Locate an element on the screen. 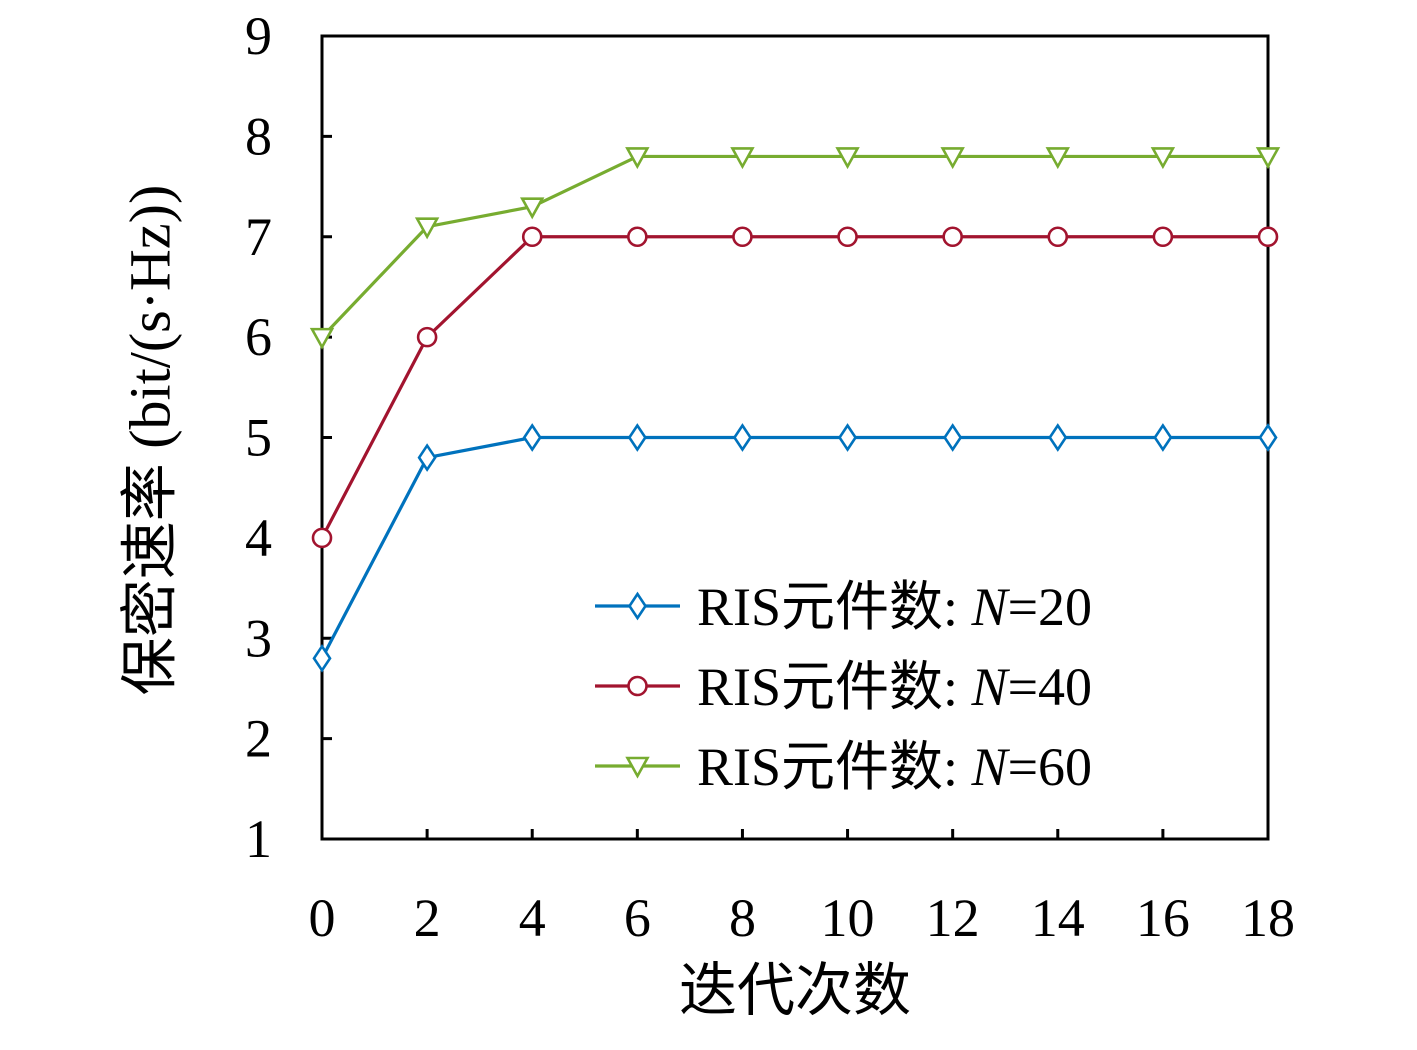 Image resolution: width=1417 pixels, height=1050 pixels. y-tick-label: 4 is located at coordinates (258, 538).